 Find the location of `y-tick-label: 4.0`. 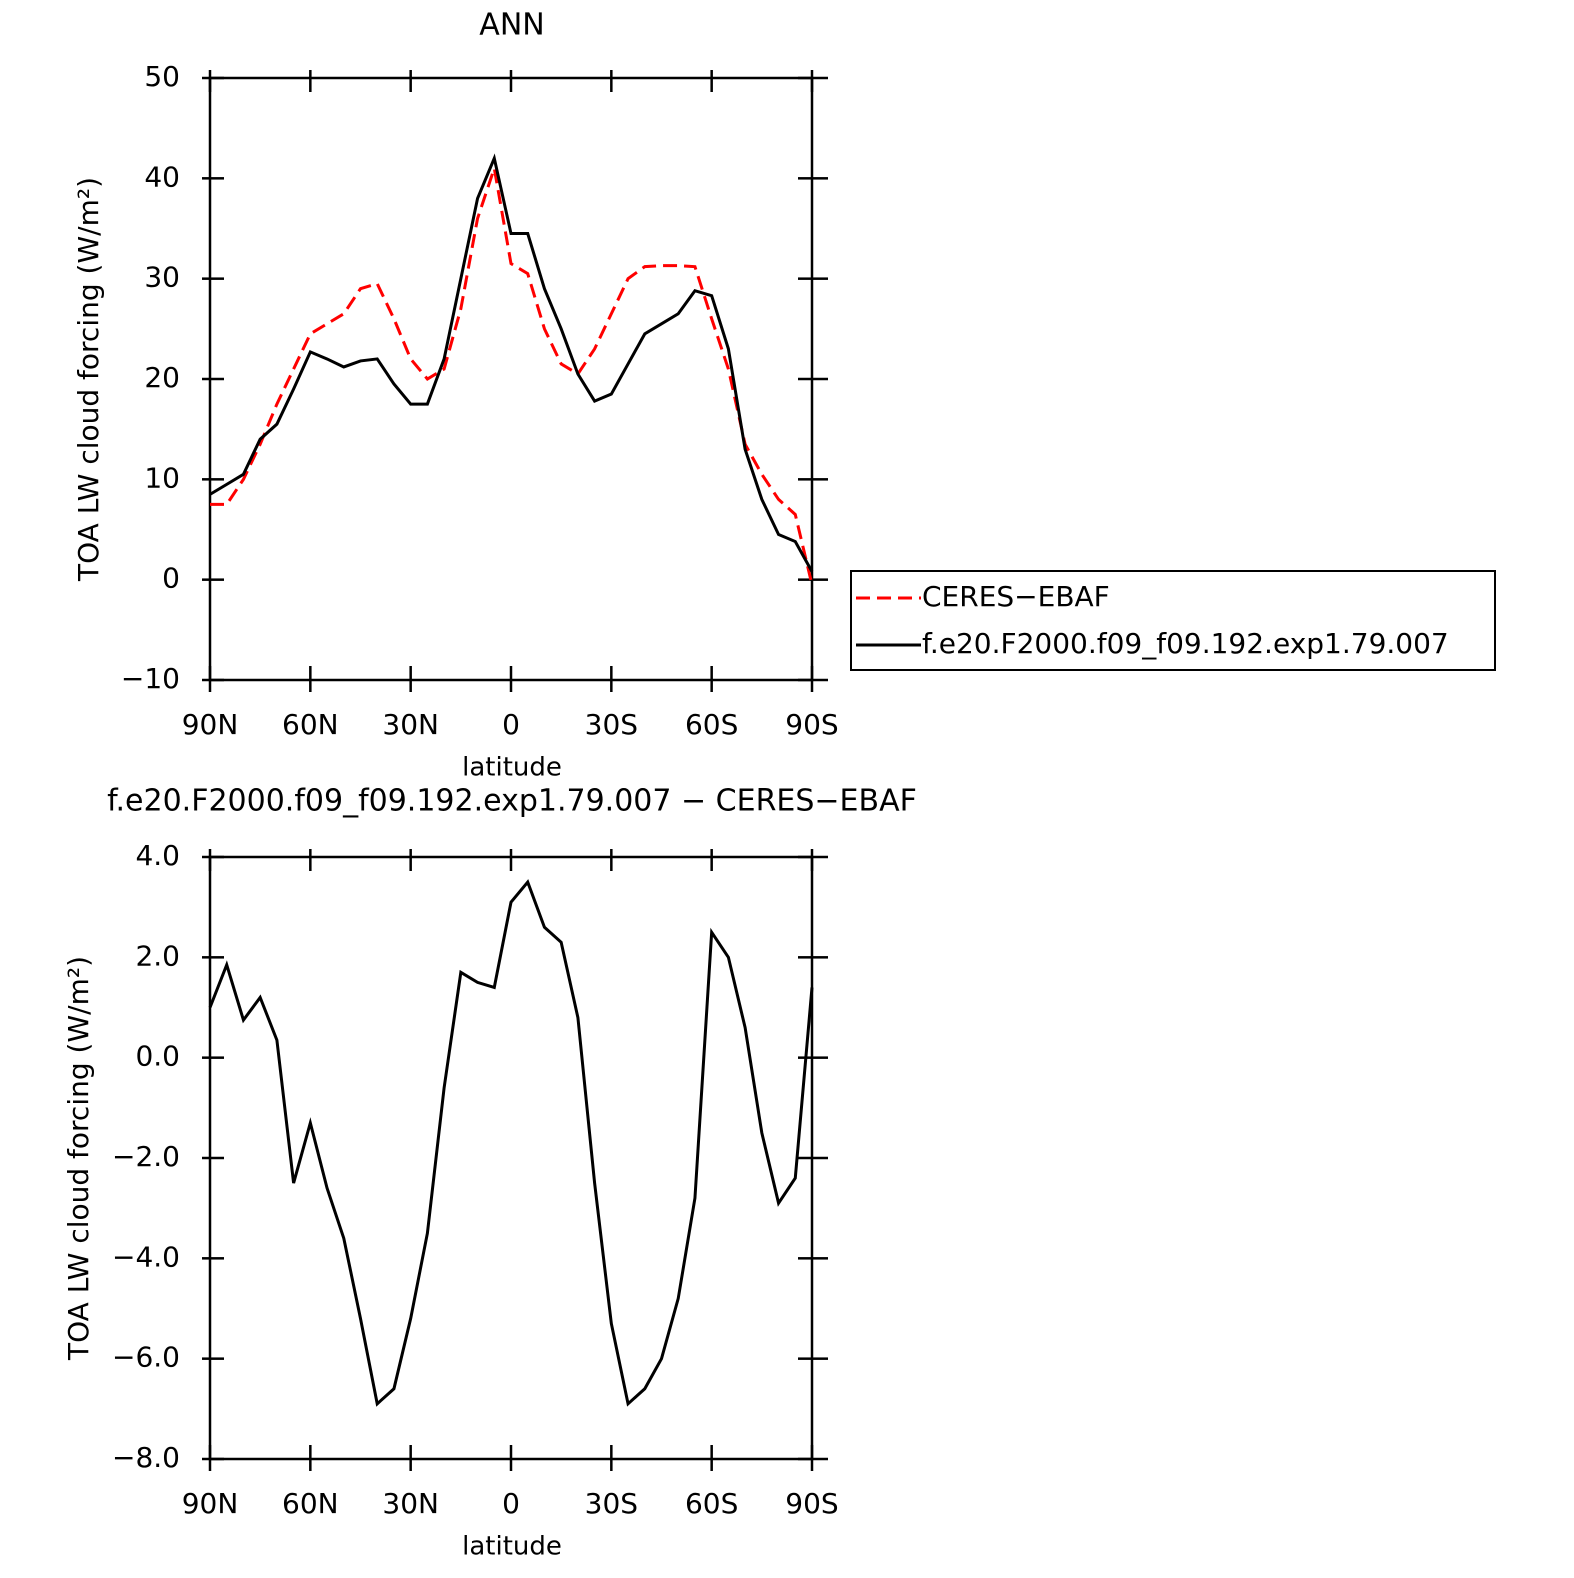

y-tick-label: 4.0 is located at coordinates (157, 855).